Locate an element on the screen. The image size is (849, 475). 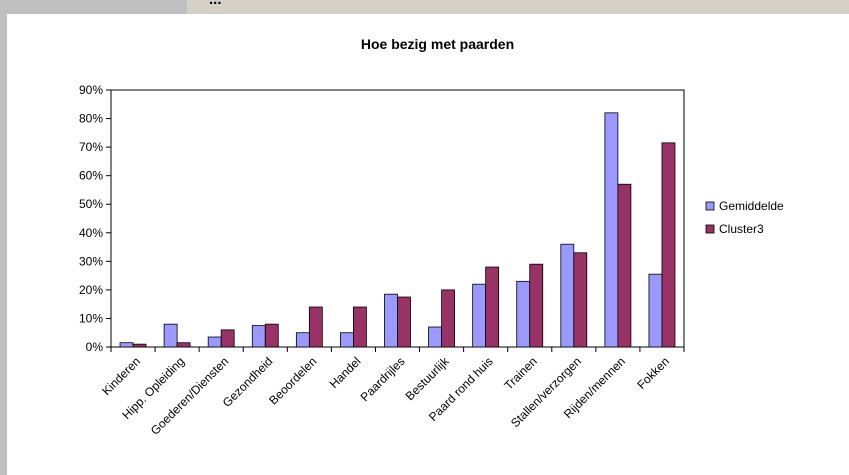
y-tick-label: 20% is located at coordinates (91, 290).